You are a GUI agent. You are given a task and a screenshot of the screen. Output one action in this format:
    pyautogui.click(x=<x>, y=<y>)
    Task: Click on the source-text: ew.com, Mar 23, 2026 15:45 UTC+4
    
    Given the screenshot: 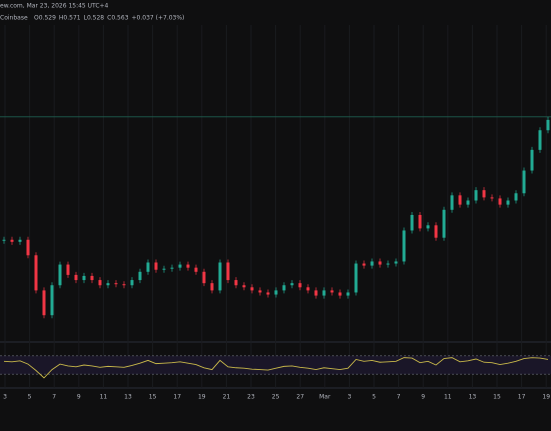 What is the action you would take?
    pyautogui.click(x=54, y=6)
    